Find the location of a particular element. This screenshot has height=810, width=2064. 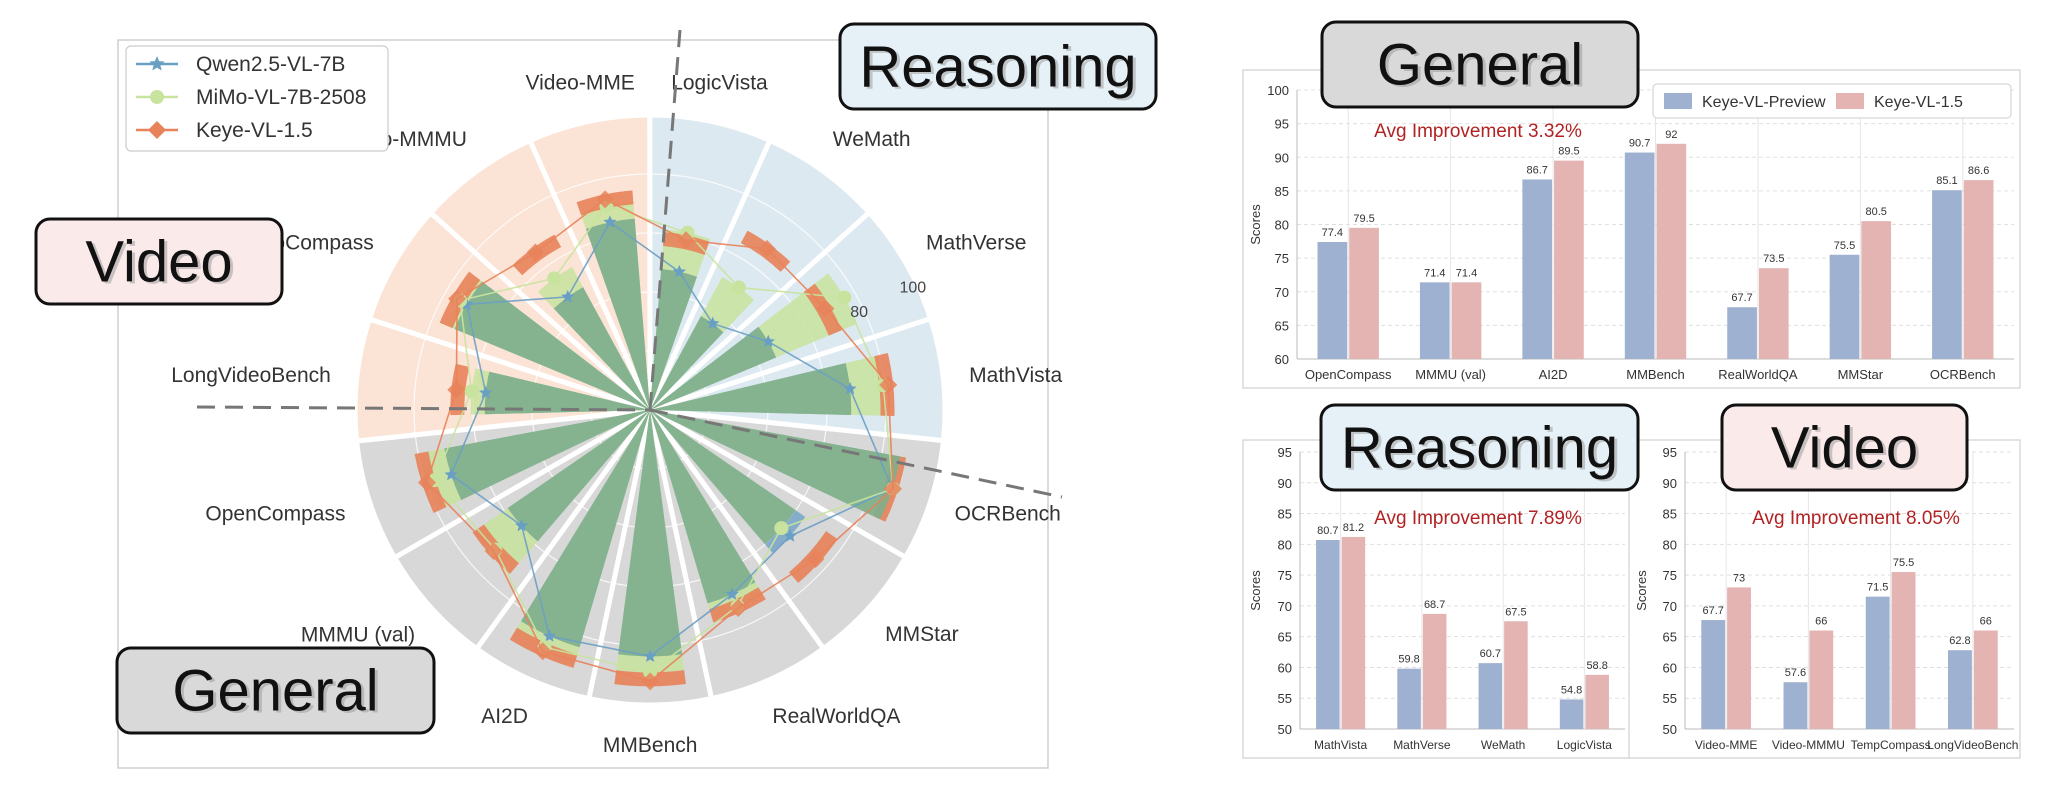

radar-point-qwen2-5-vl-7b-mmstar is located at coordinates (790, 535).